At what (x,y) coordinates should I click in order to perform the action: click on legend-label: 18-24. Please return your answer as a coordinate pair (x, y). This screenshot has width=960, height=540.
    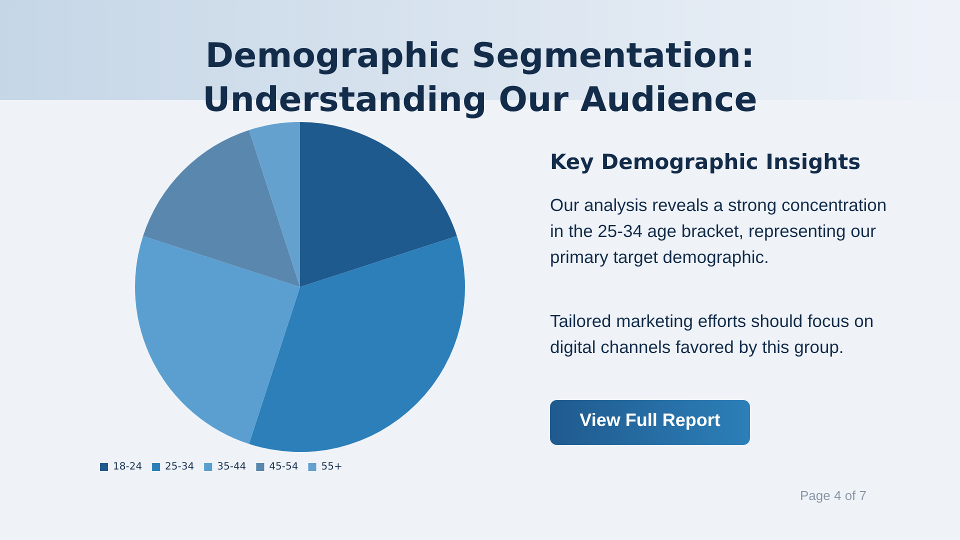
    Looking at the image, I should click on (127, 467).